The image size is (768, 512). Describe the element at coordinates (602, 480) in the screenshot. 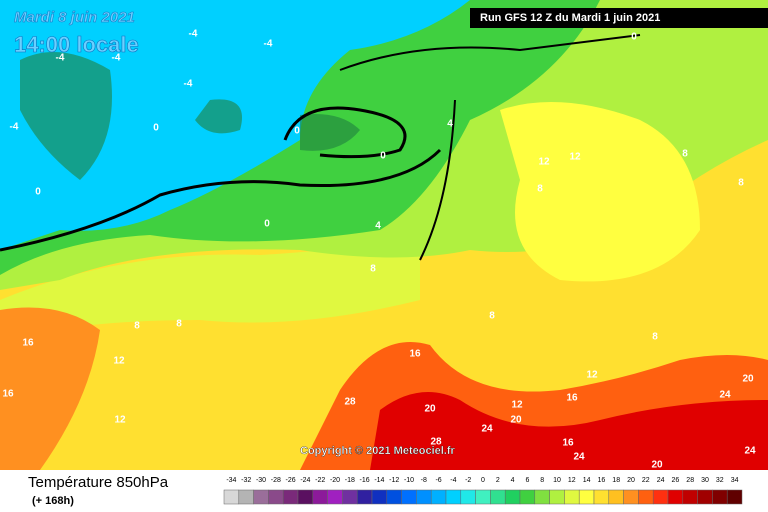

I see `scale-label: 16` at that location.